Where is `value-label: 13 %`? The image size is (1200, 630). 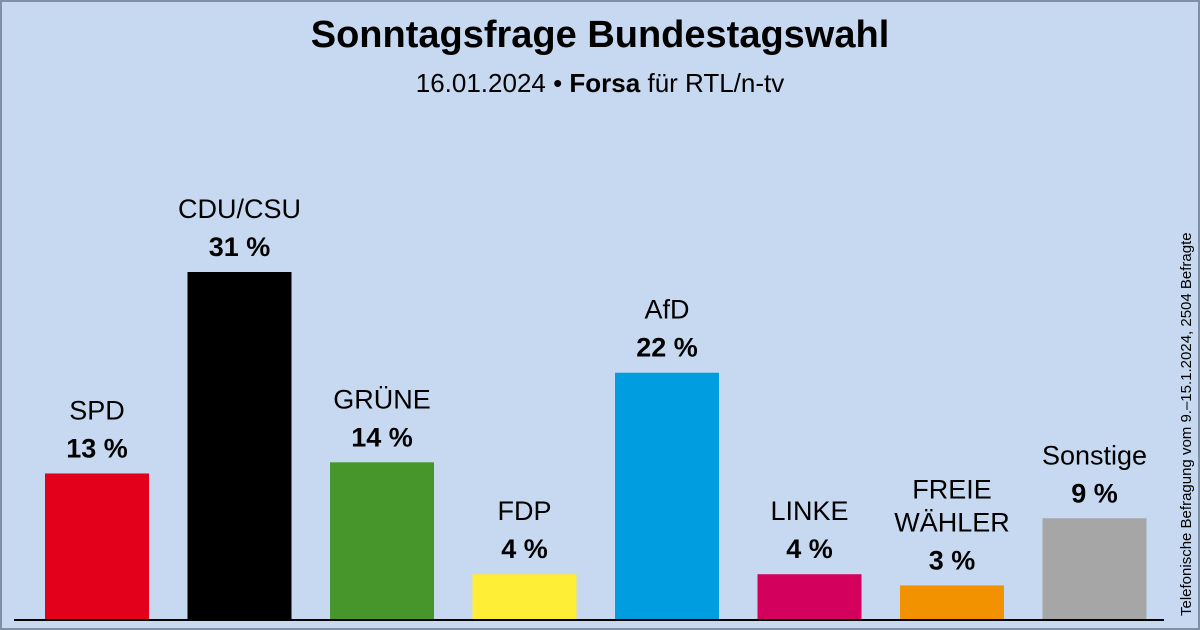 value-label: 13 % is located at coordinates (97, 448).